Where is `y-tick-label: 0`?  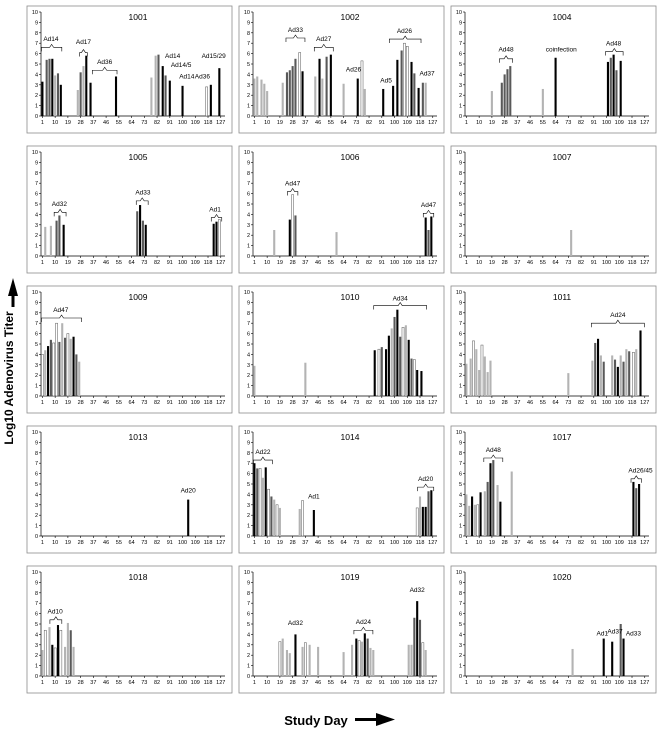 y-tick-label: 0 is located at coordinates (248, 257).